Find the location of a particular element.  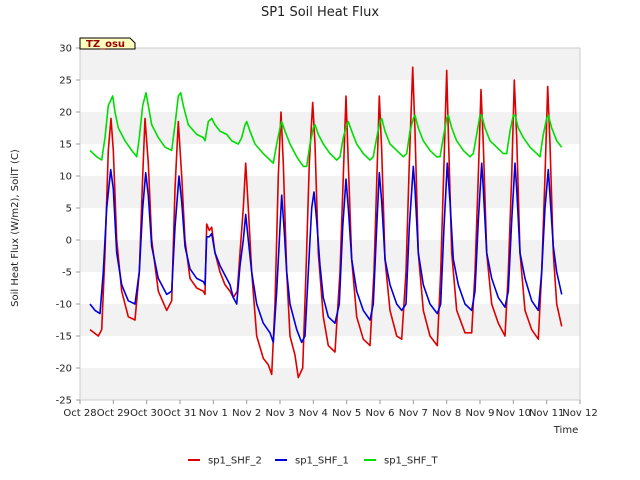

x-tick-label: Nov 6 is located at coordinates (379, 413).